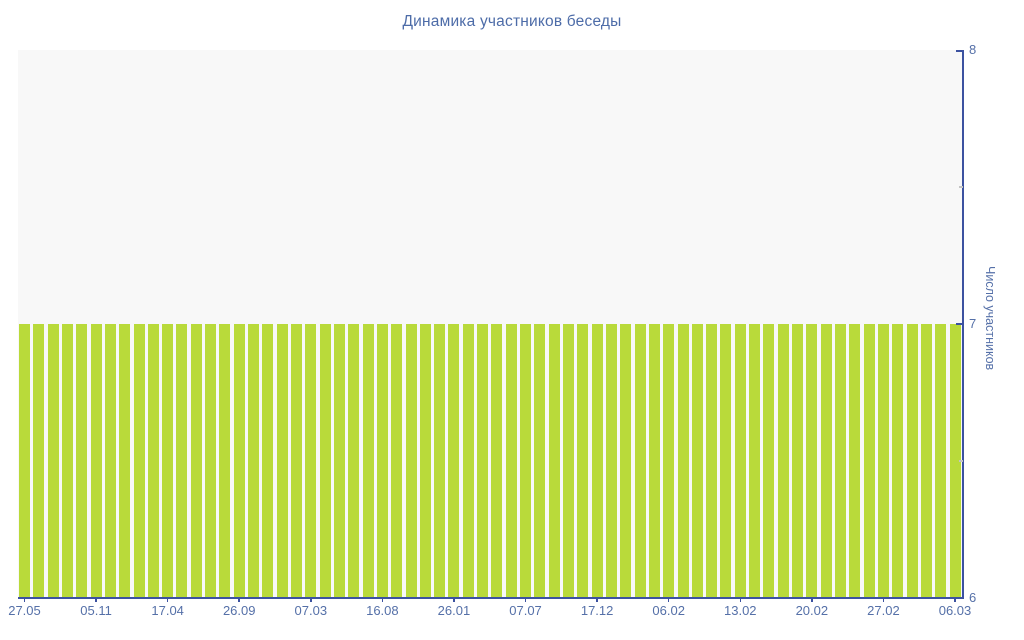 The width and height of the screenshot is (1024, 640). I want to click on x-tick-label: 06.02, so click(668, 610).